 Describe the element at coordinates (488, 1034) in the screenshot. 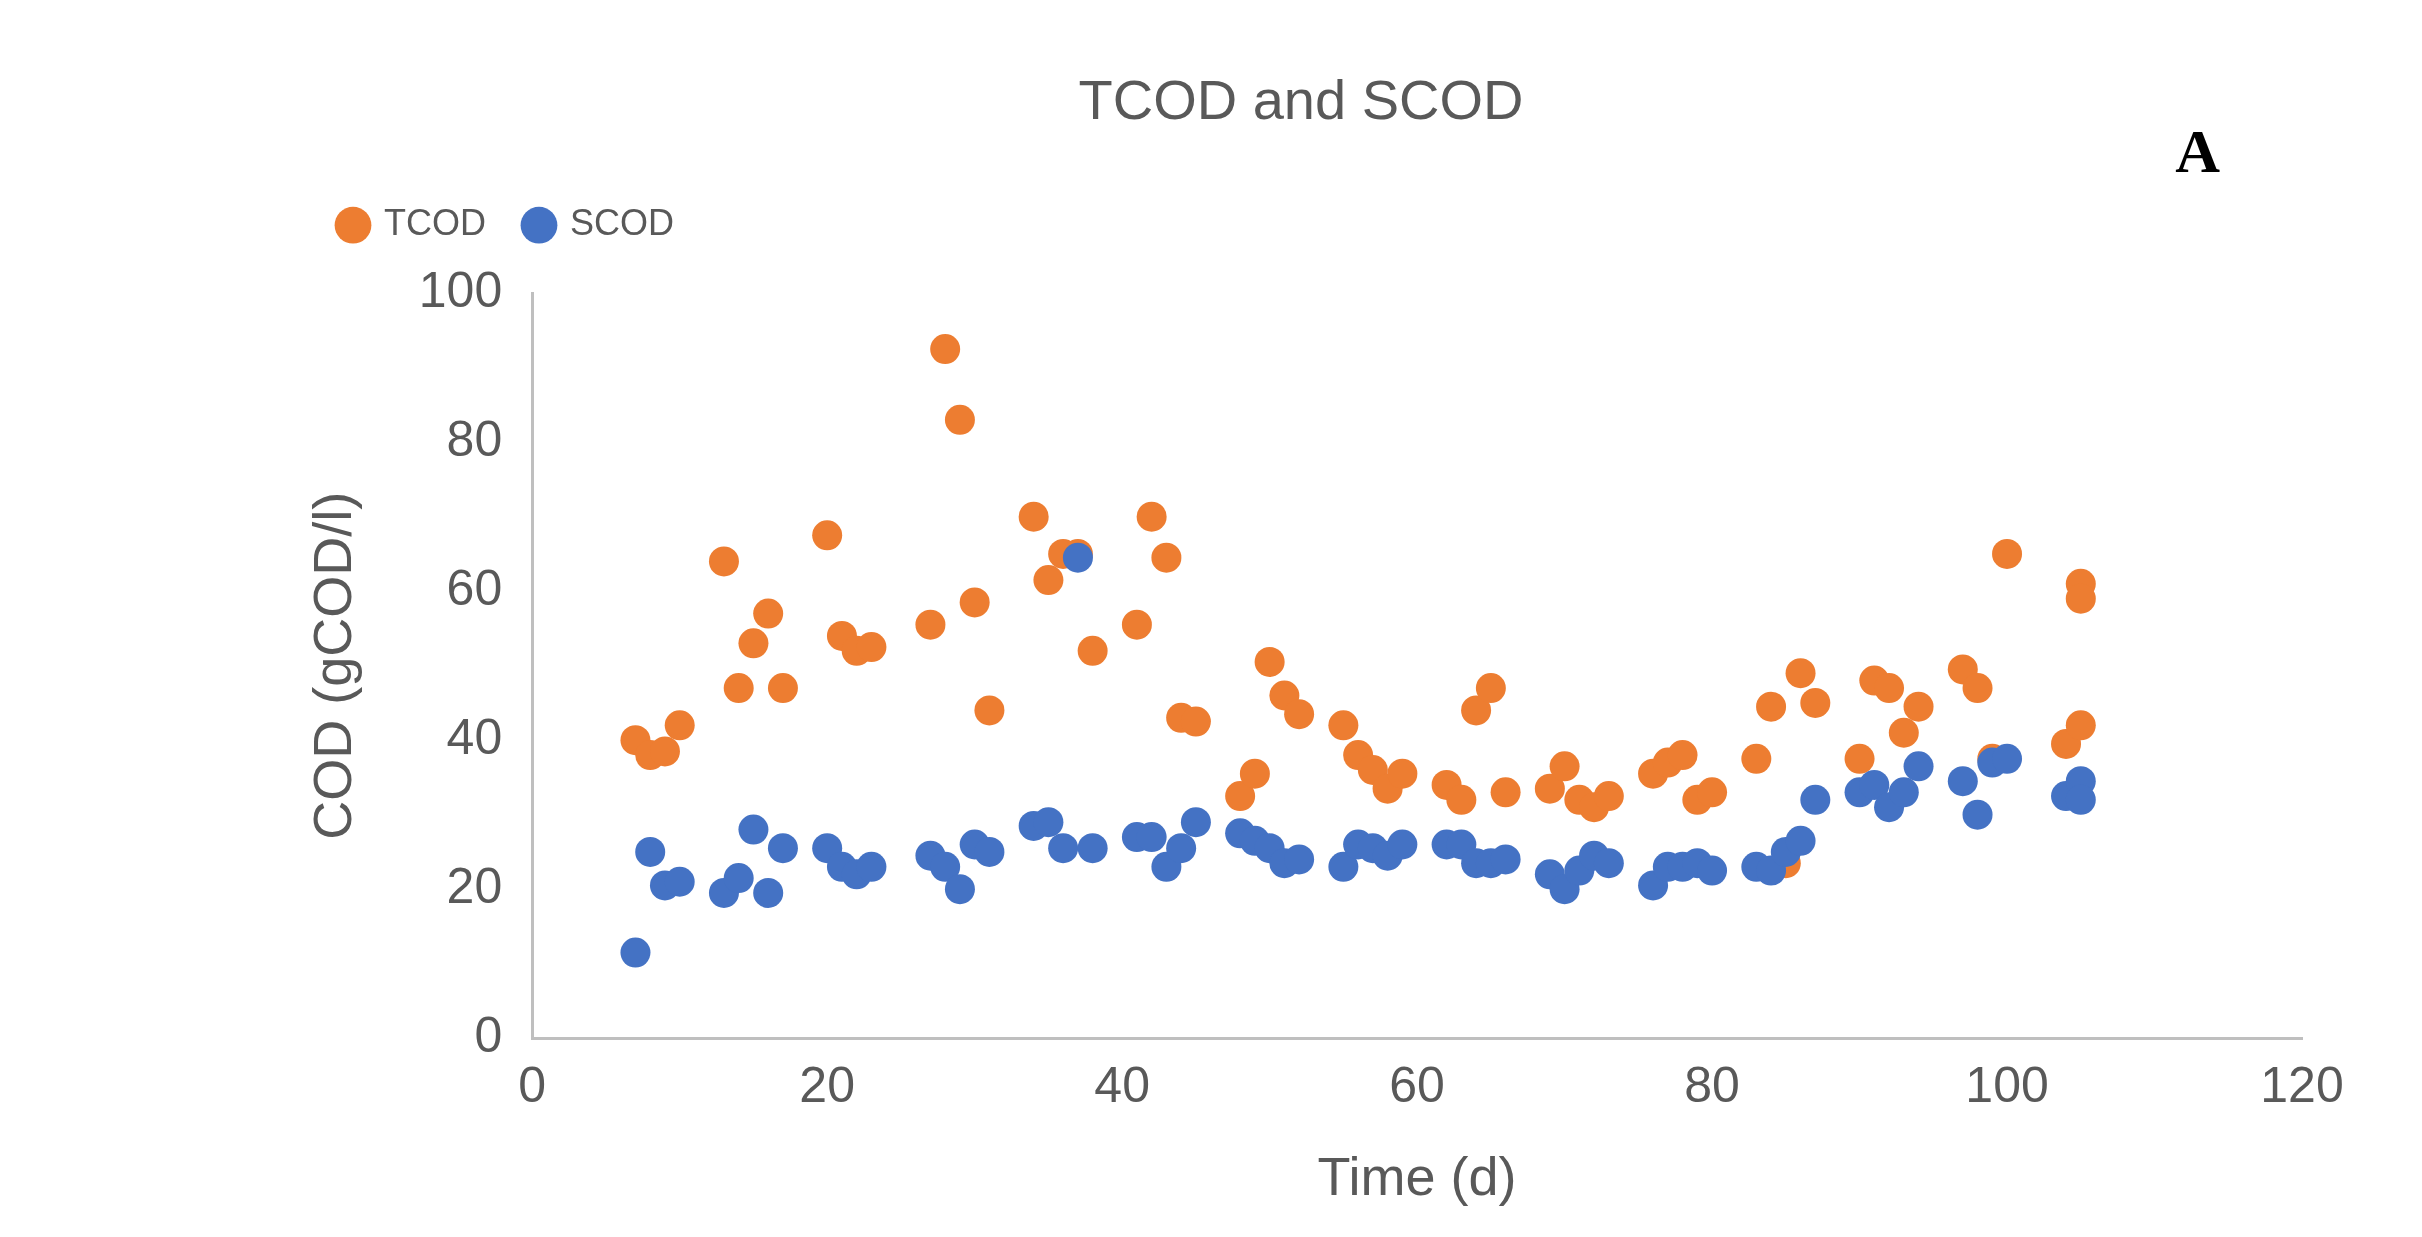

I see `y-tick-label: 0` at that location.